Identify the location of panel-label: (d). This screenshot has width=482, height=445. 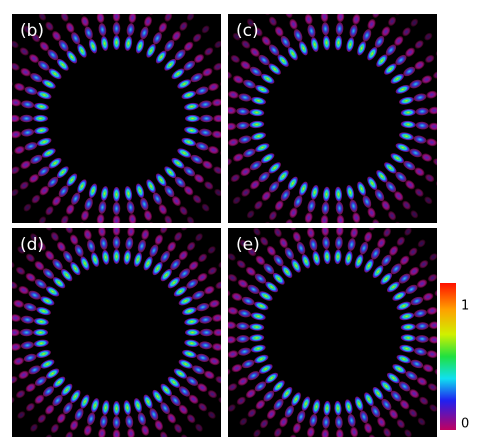
(32, 245).